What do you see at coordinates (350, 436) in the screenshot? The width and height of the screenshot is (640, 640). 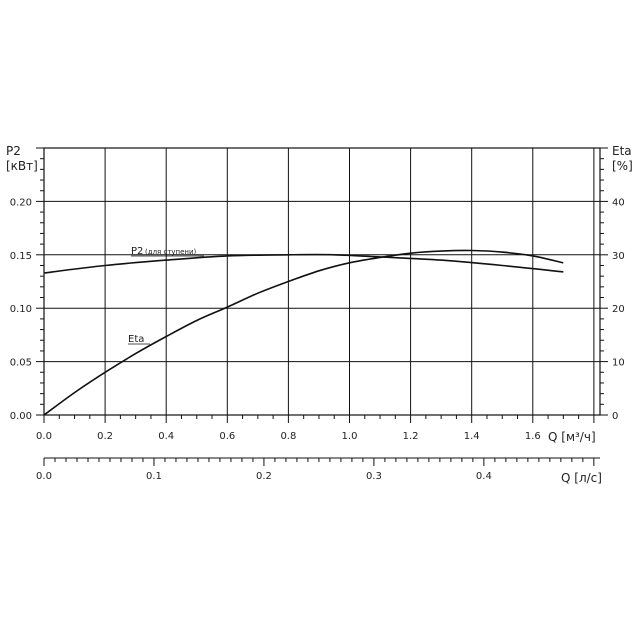 I see `x-tick-label: 1.0` at bounding box center [350, 436].